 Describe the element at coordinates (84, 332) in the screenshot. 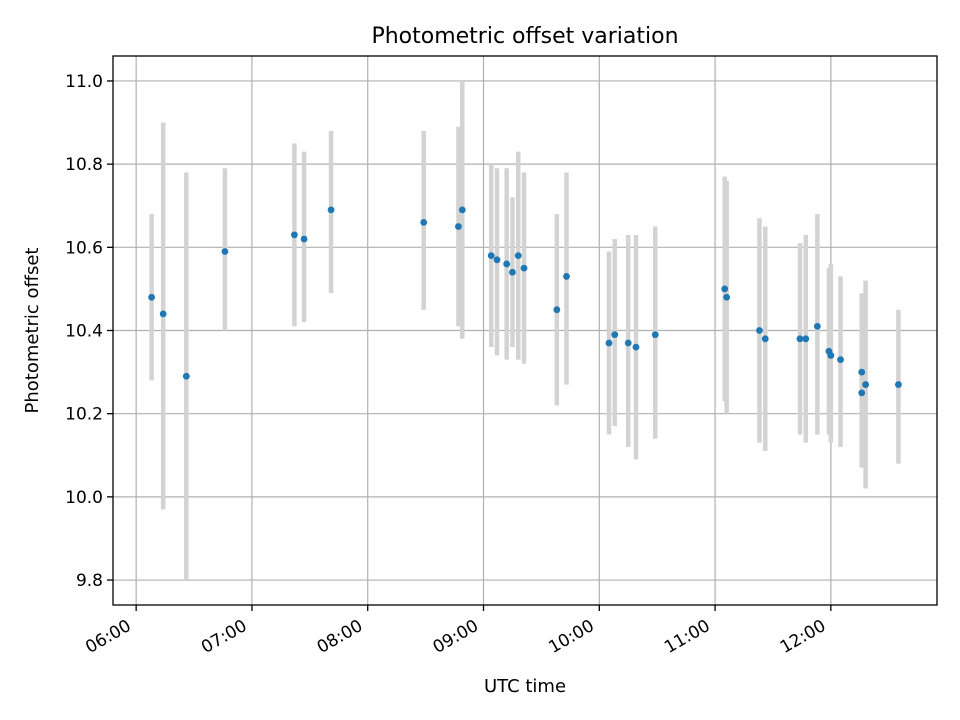

I see `y-tick-label: 10.4` at that location.